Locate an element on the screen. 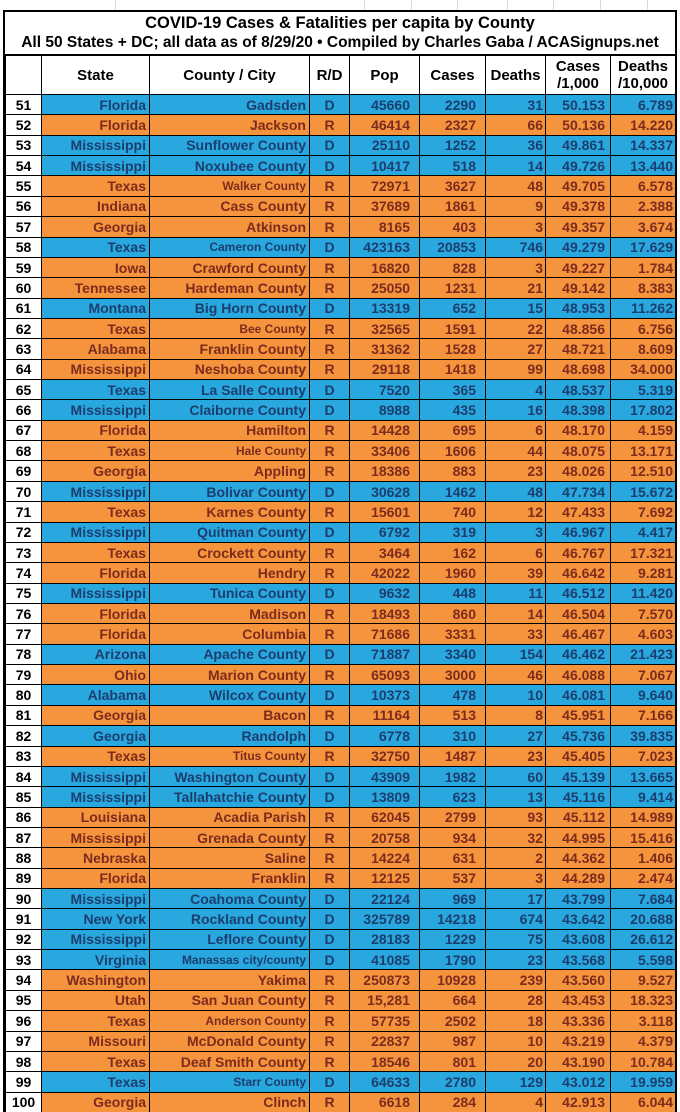 The height and width of the screenshot is (1112, 680). cell-deaths: 31 is located at coordinates (515, 104).